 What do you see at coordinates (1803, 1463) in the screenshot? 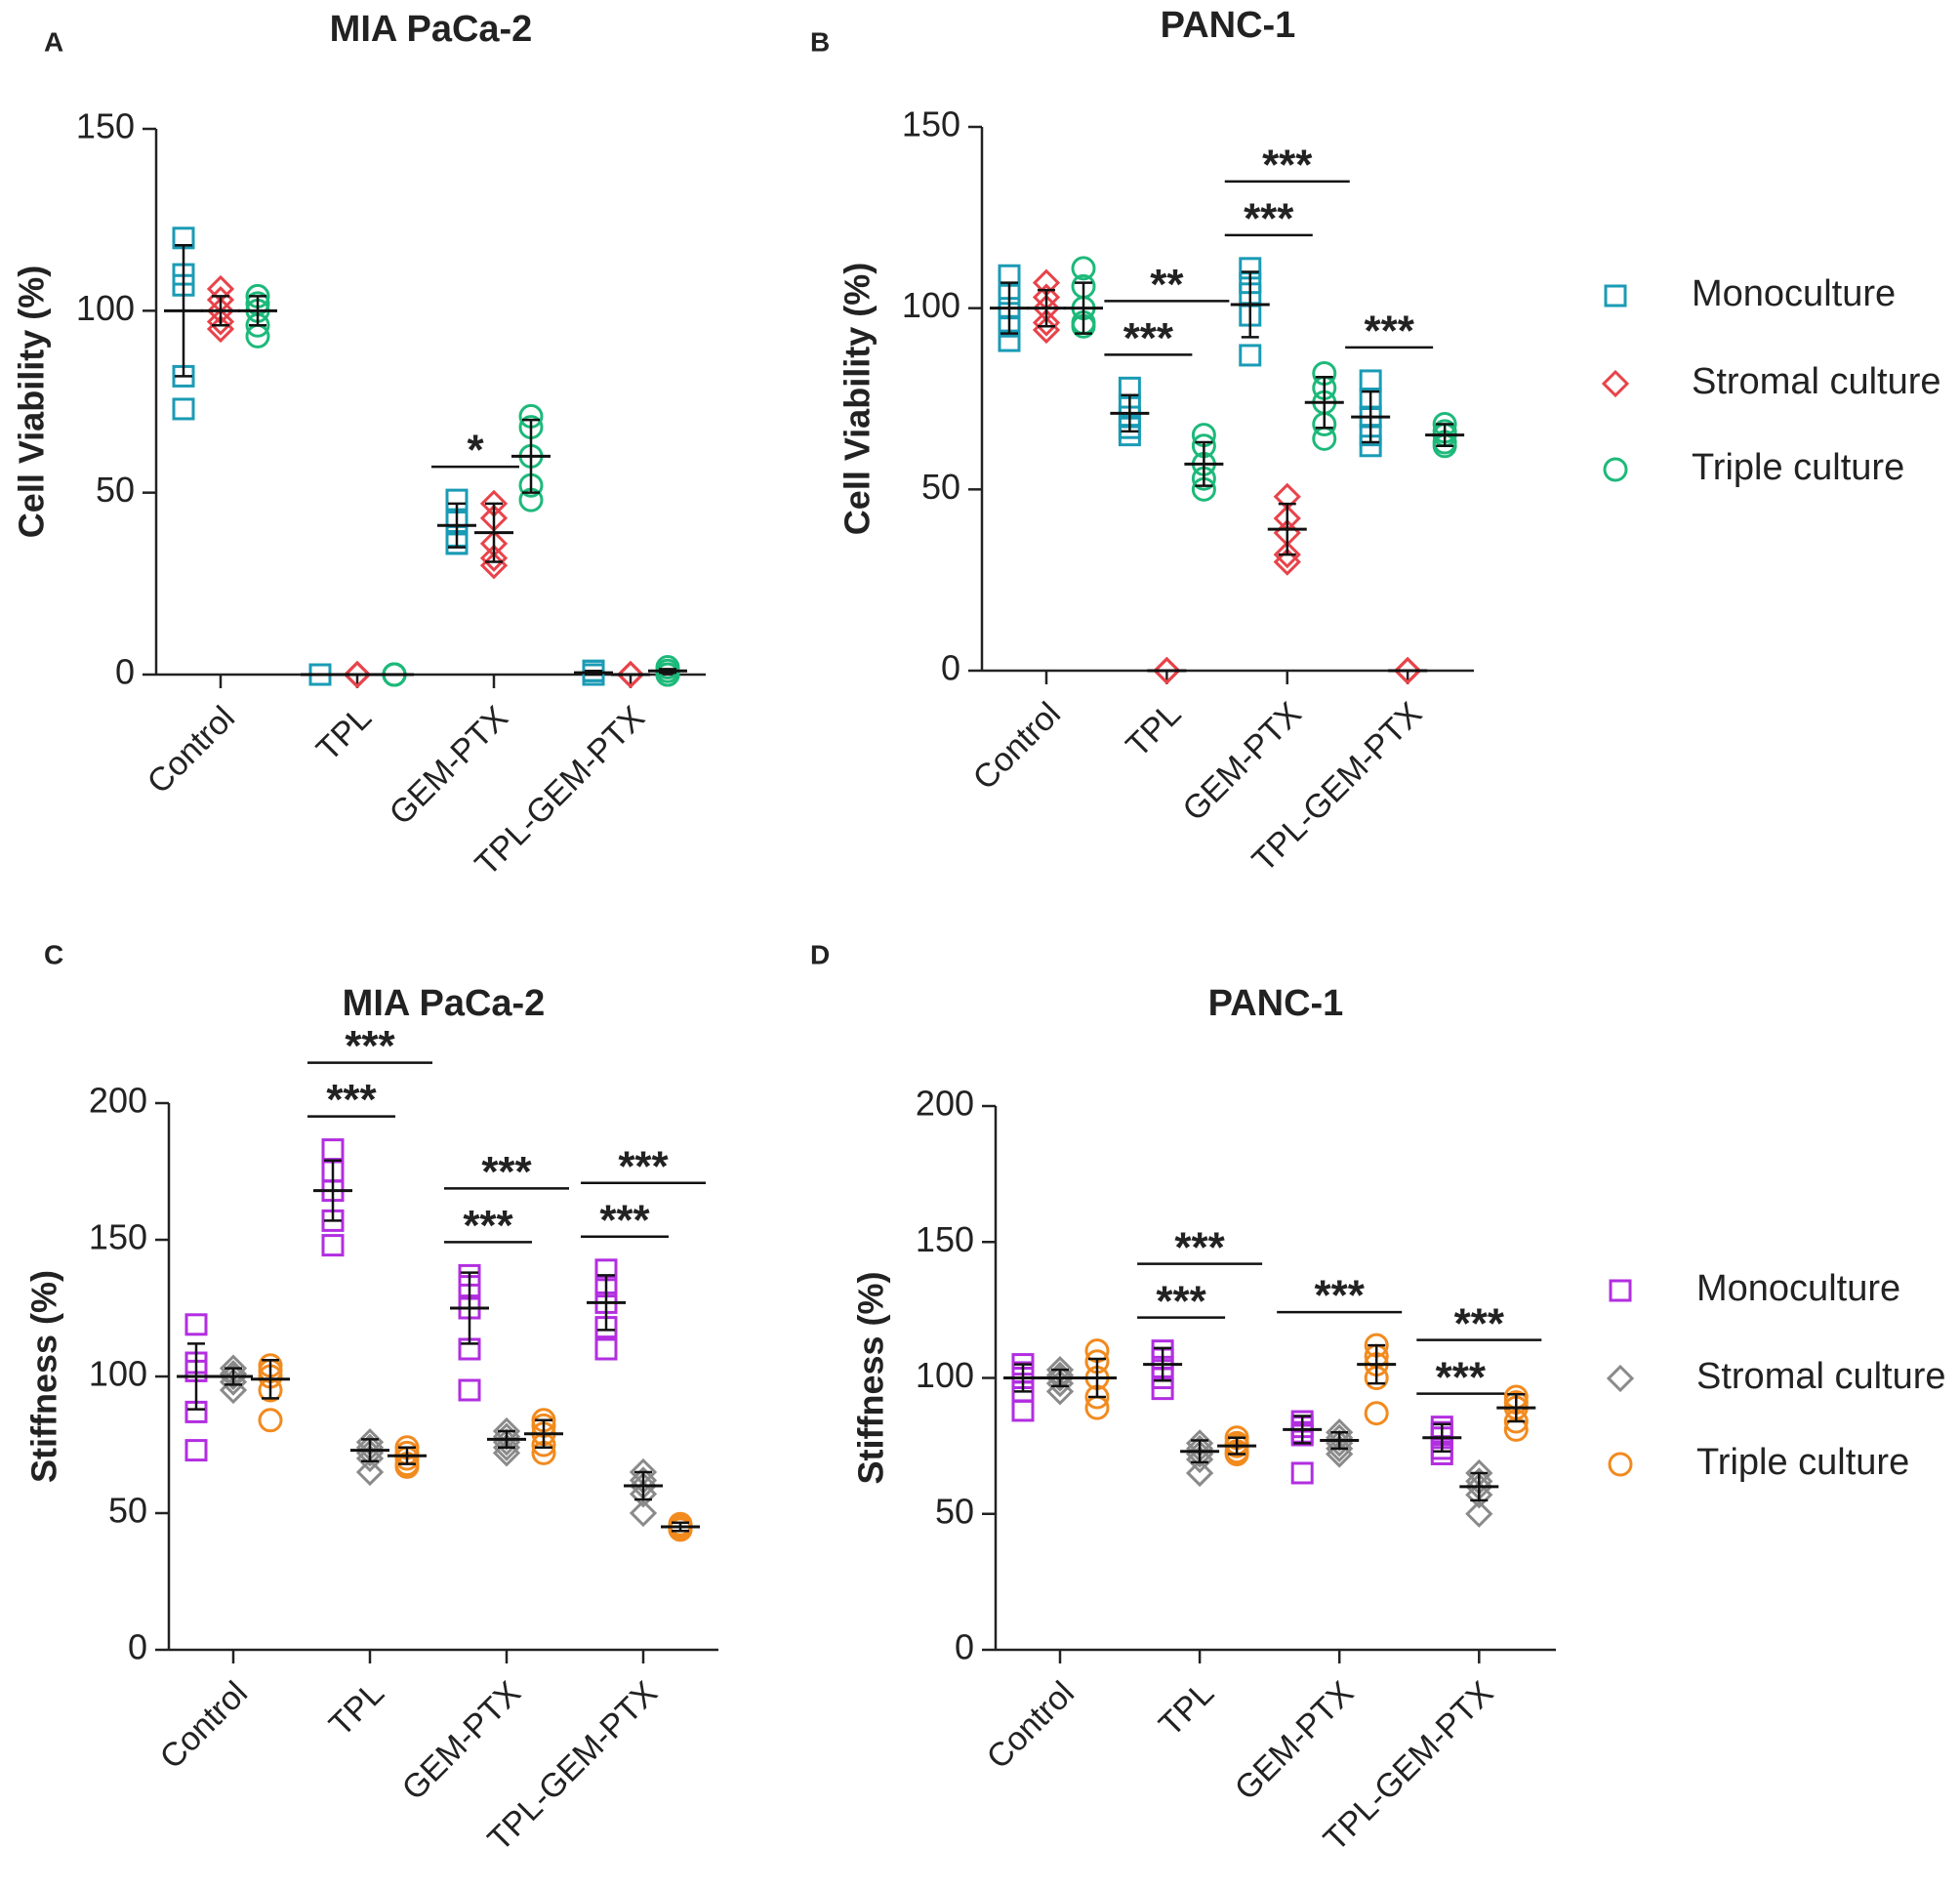
I see `legend-label: Triple culture` at bounding box center [1803, 1463].